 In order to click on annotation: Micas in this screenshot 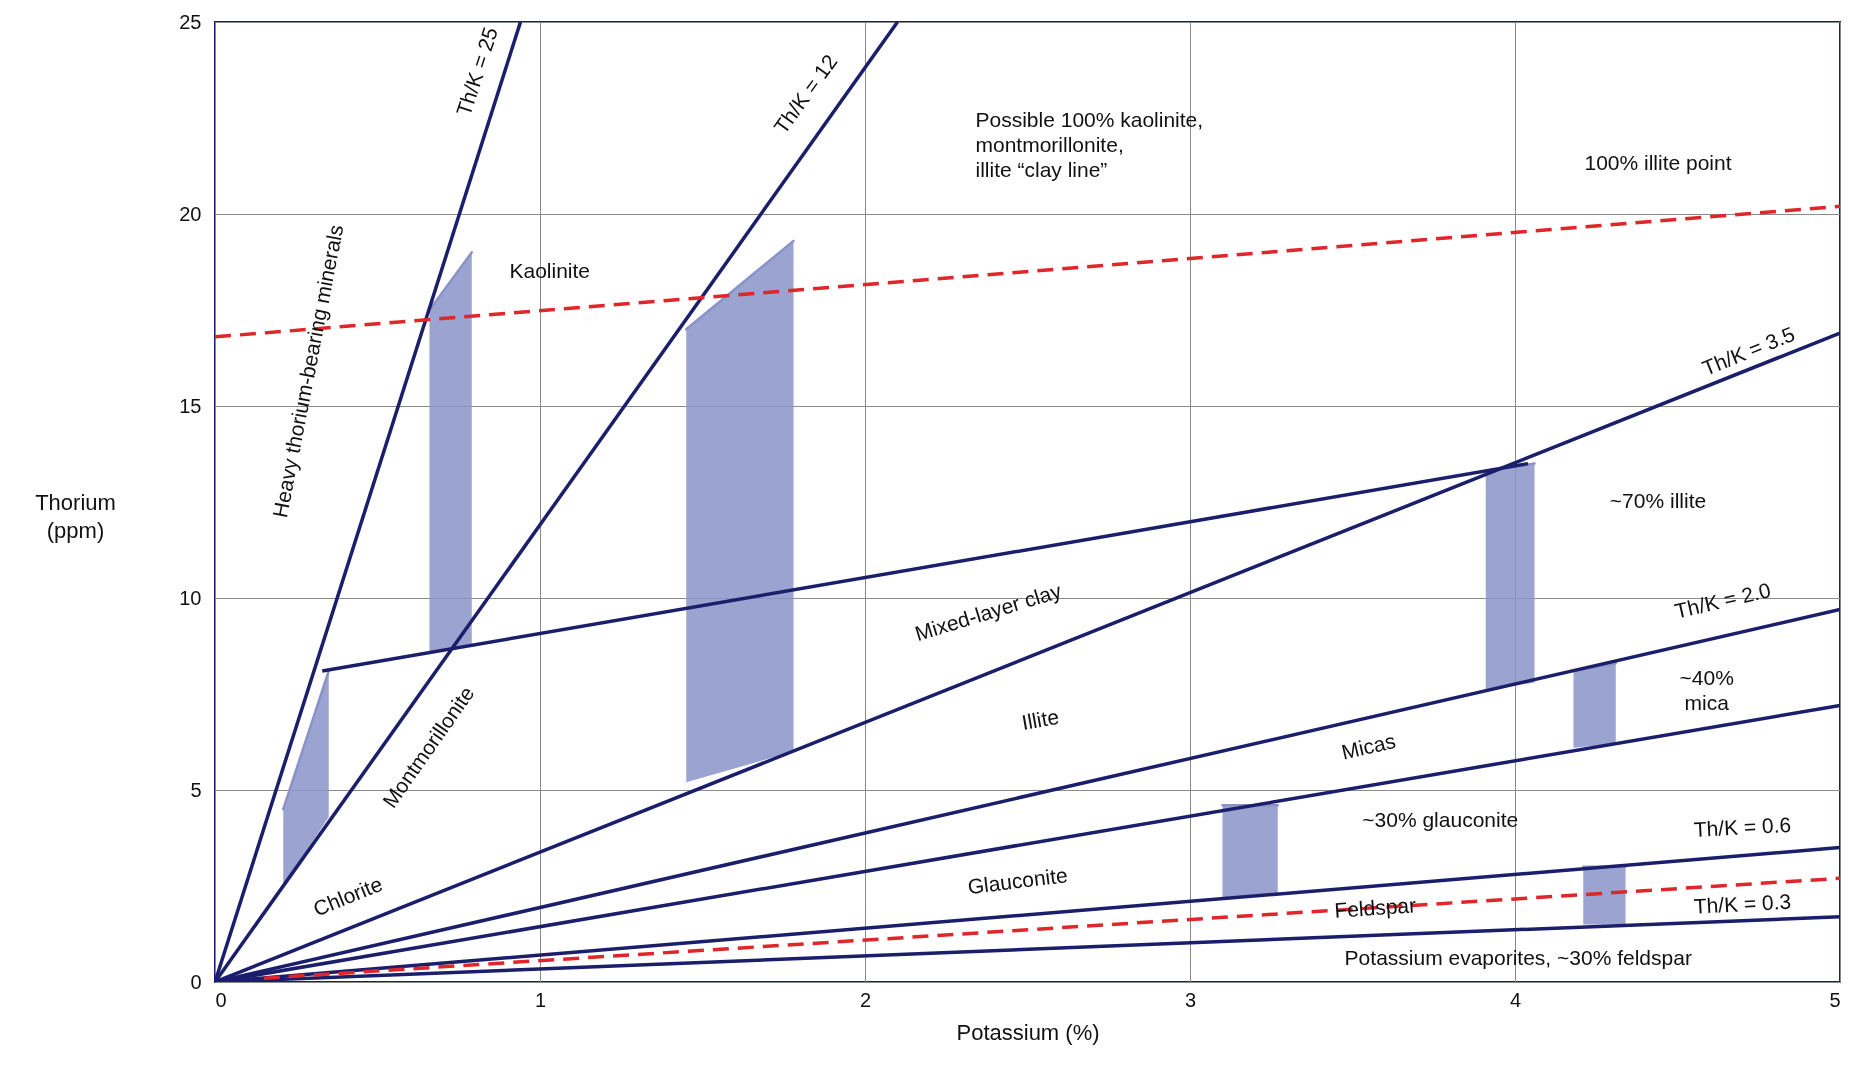, I will do `click(1368, 746)`.